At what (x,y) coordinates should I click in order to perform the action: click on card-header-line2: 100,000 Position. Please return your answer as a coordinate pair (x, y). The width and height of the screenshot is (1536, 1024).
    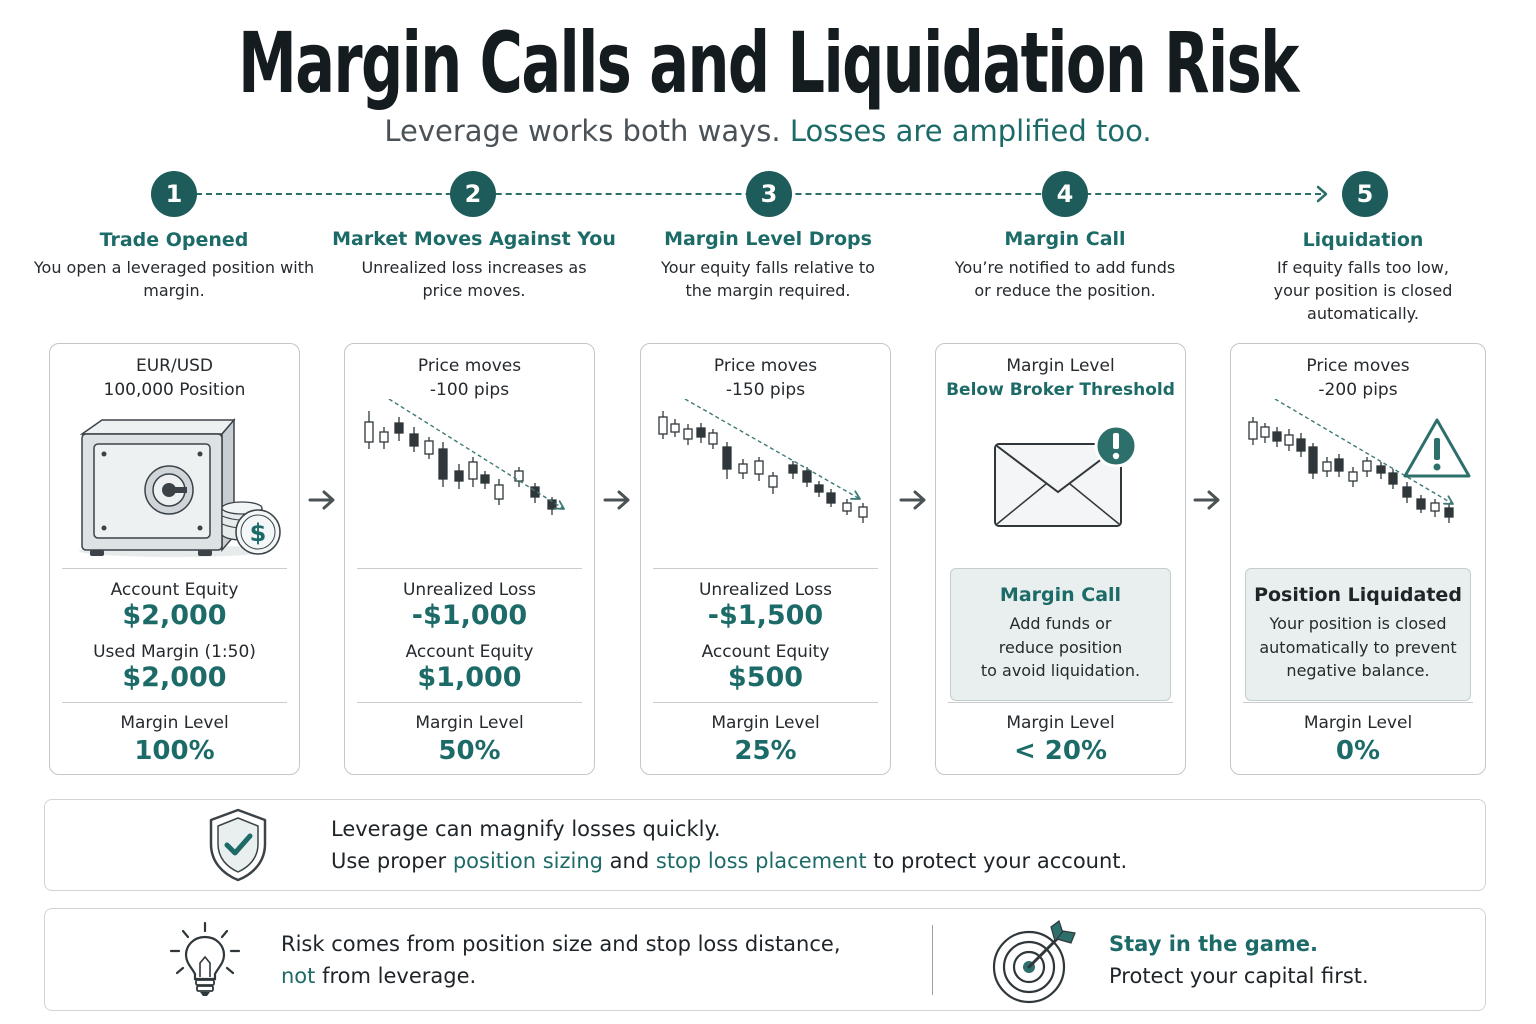
    Looking at the image, I should click on (174, 390).